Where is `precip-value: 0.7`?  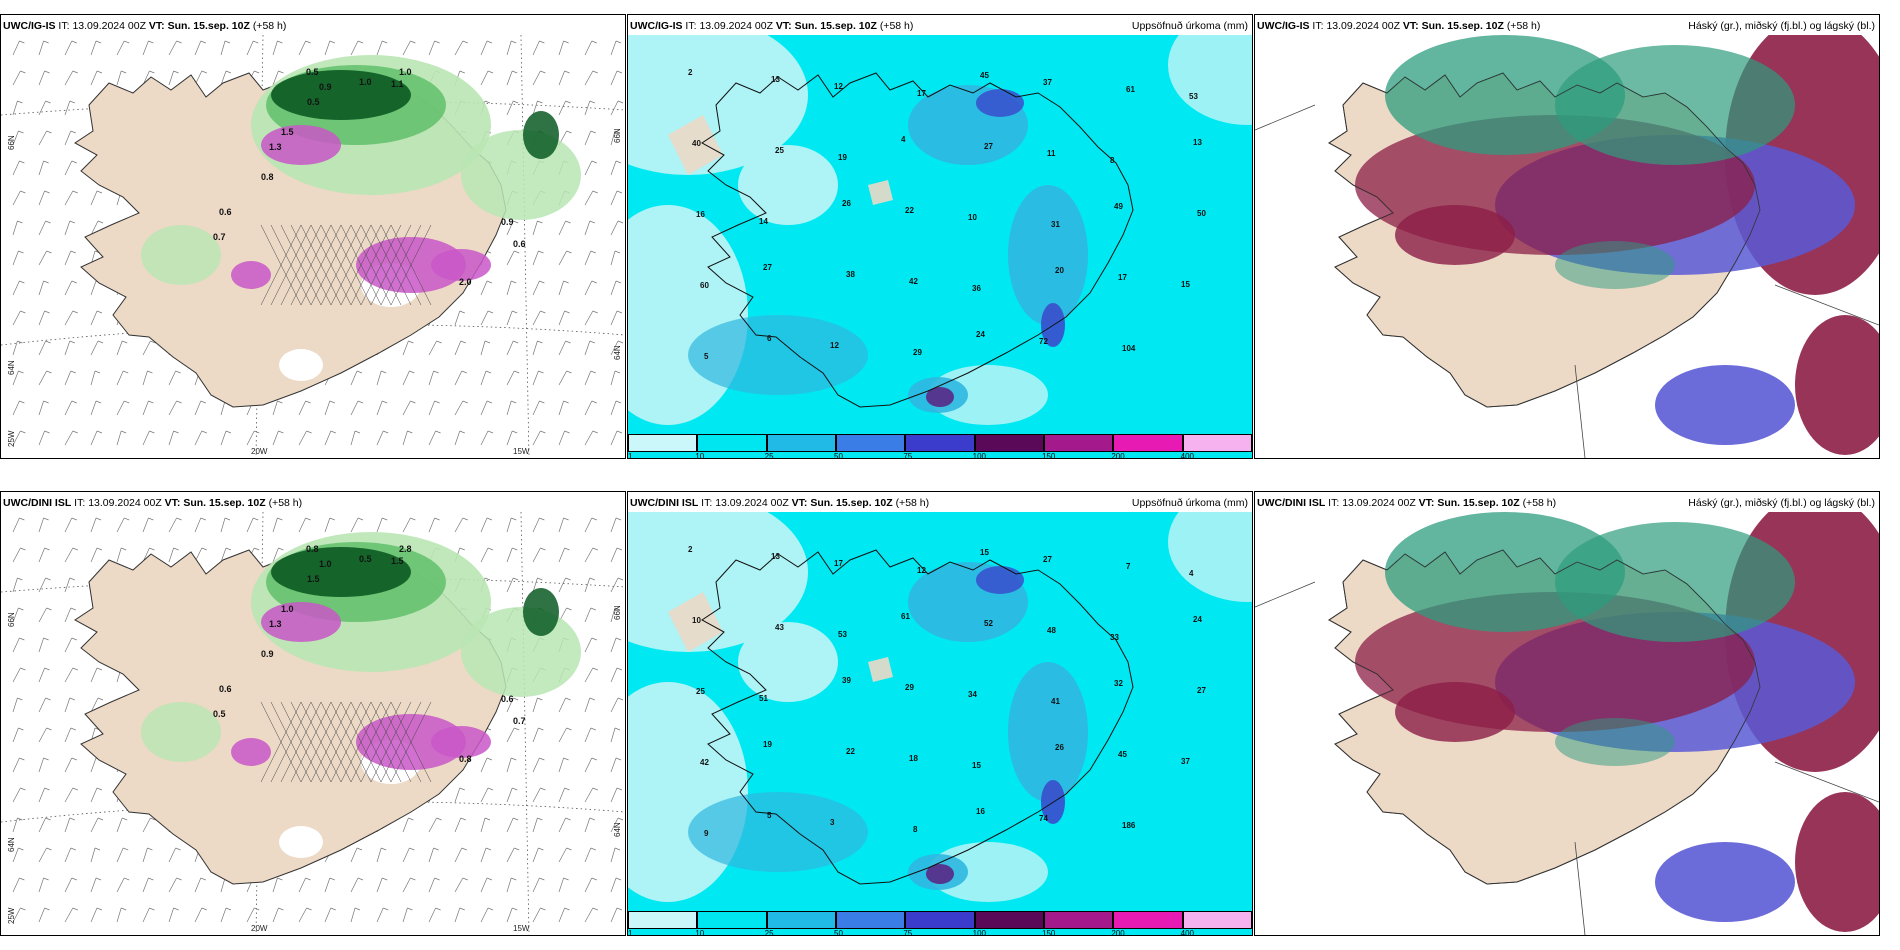
precip-value: 0.7 is located at coordinates (219, 237).